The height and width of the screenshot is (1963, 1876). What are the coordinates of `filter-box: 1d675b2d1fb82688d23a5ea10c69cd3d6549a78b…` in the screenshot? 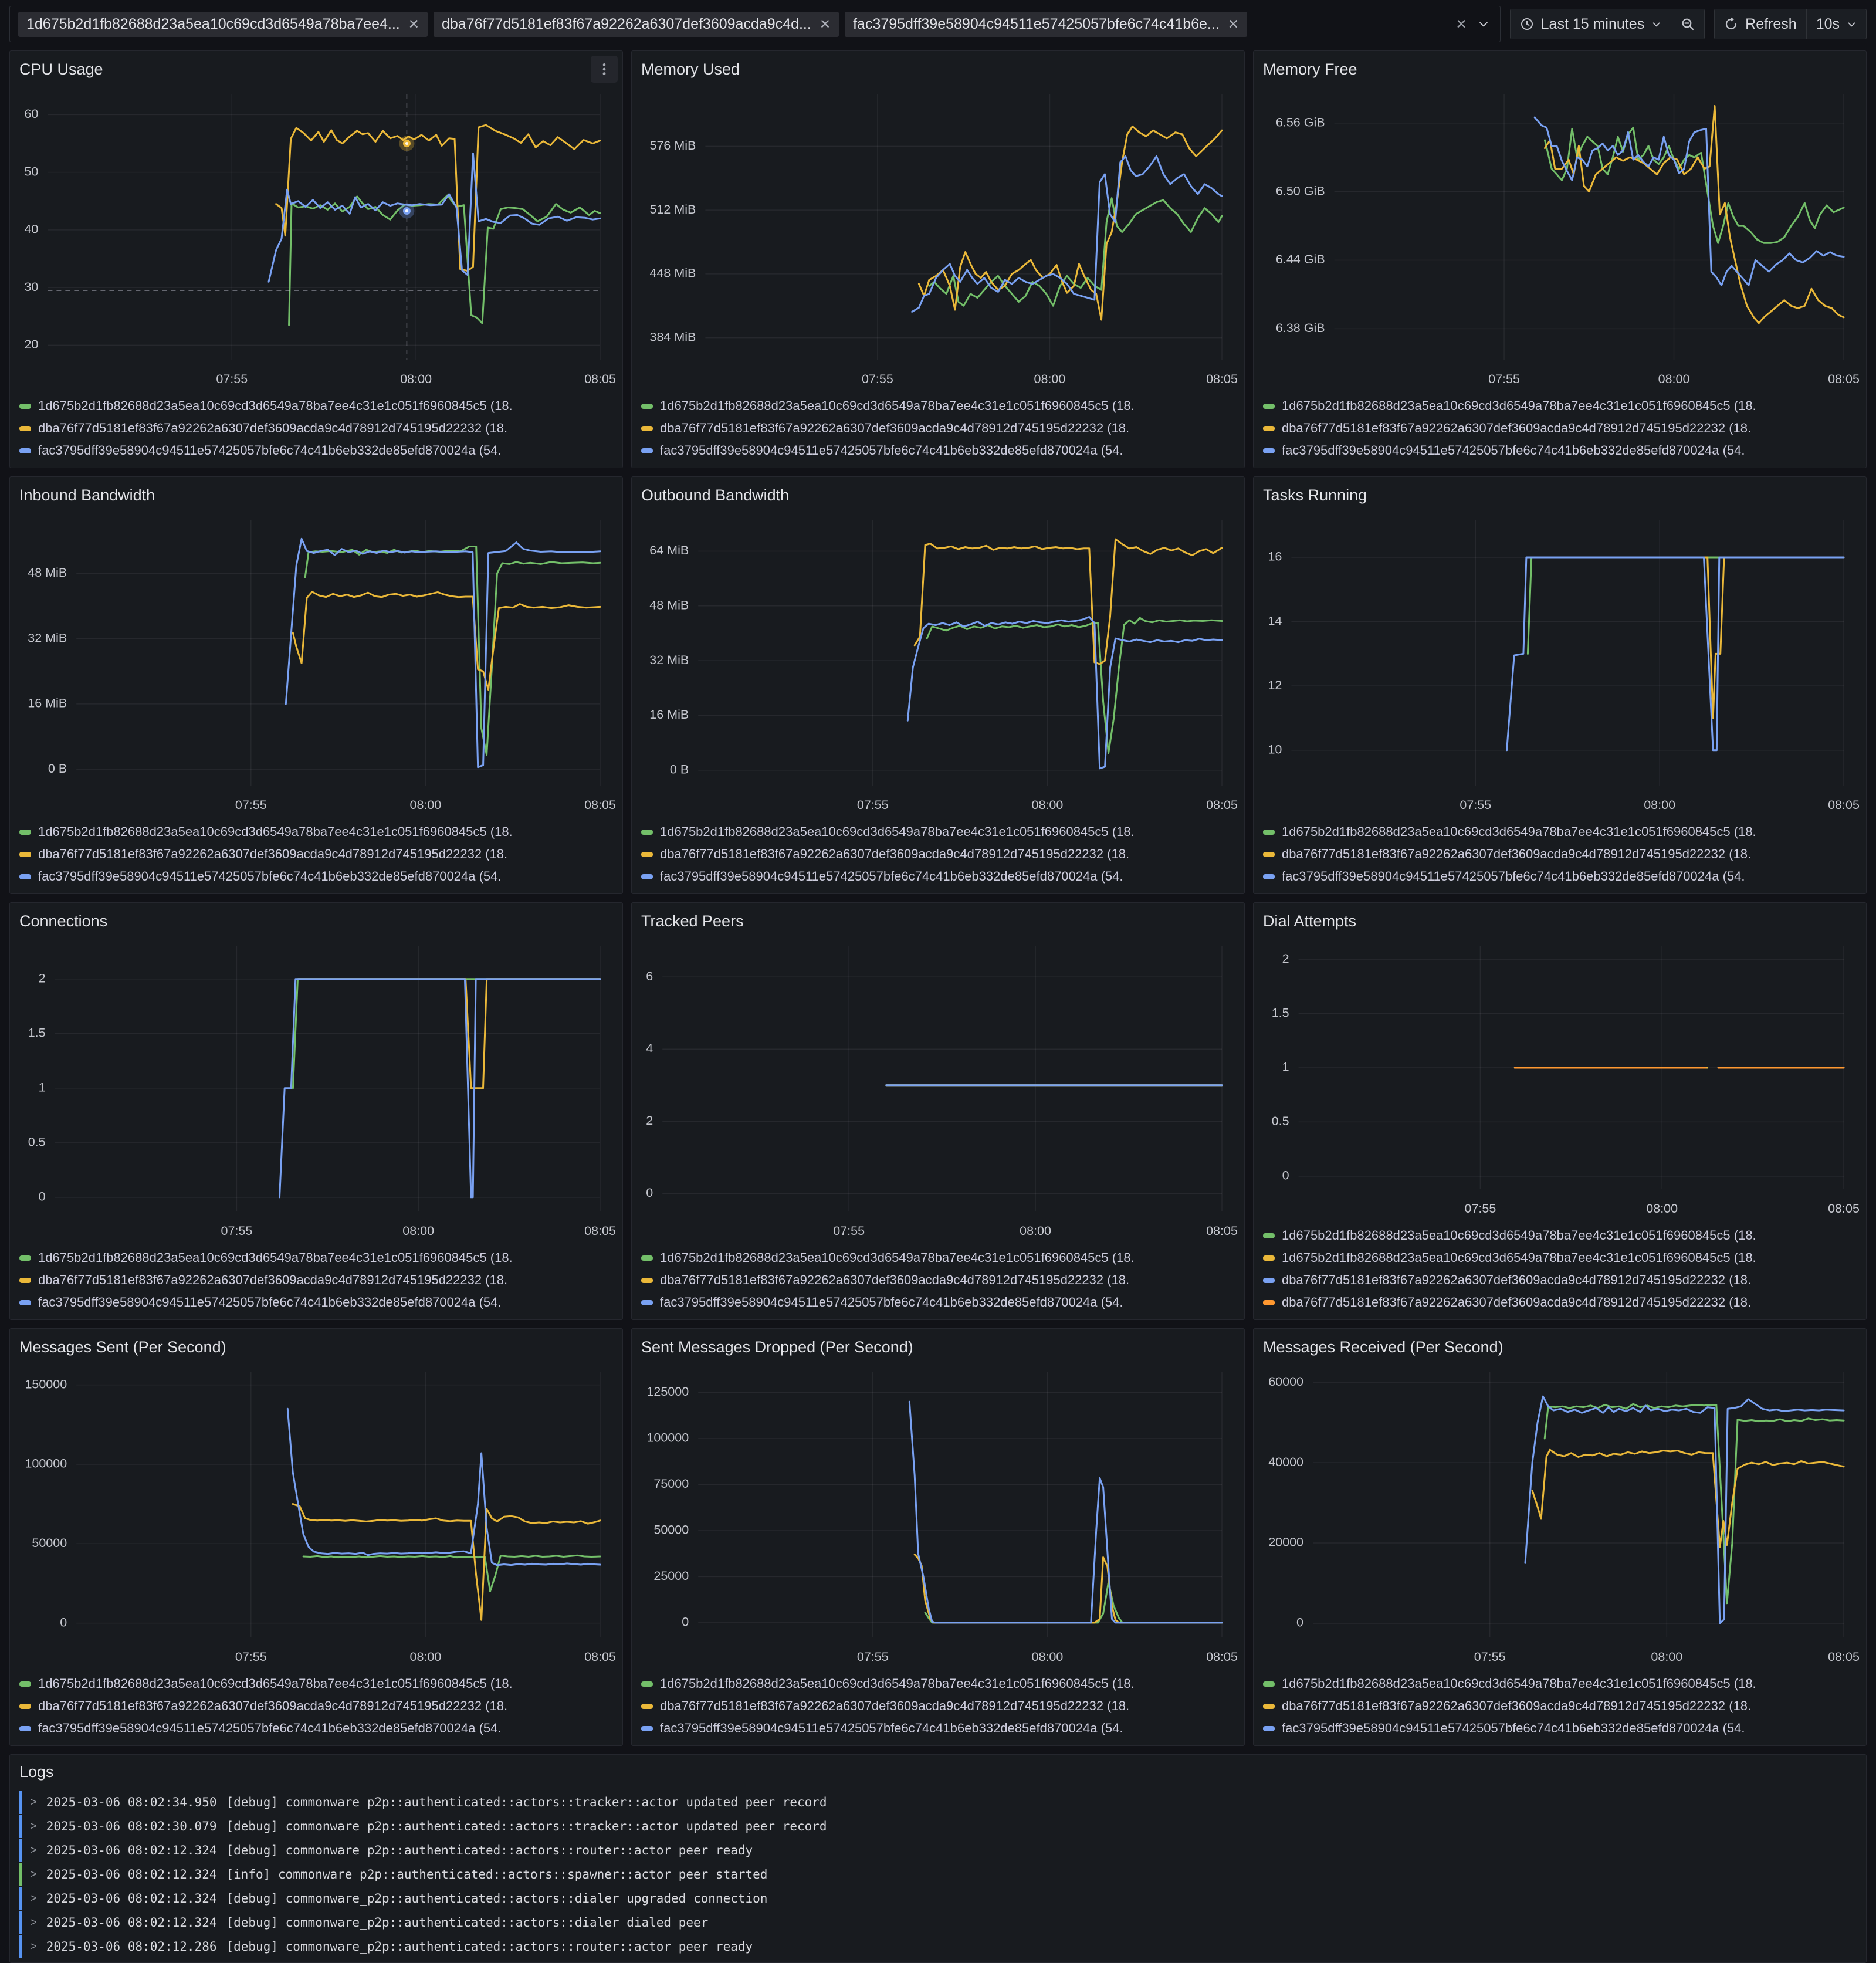 It's located at (755, 24).